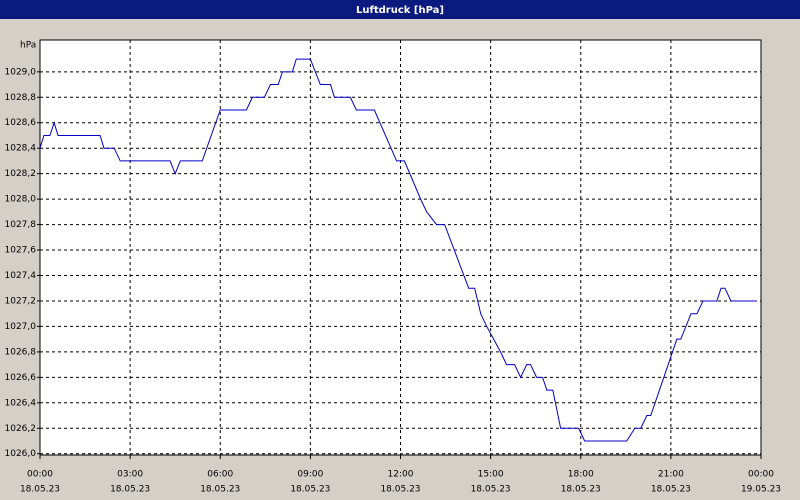 Image resolution: width=800 pixels, height=500 pixels. Describe the element at coordinates (671, 475) in the screenshot. I see `x-tick-label: 21:00` at that location.